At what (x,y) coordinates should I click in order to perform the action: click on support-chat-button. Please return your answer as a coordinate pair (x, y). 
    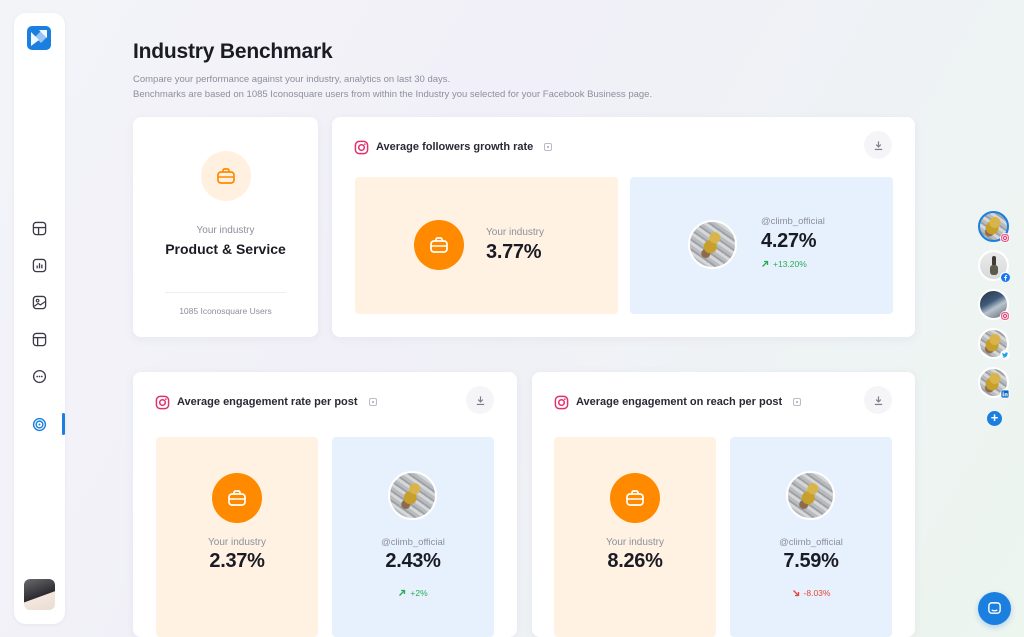
    Looking at the image, I should click on (994, 608).